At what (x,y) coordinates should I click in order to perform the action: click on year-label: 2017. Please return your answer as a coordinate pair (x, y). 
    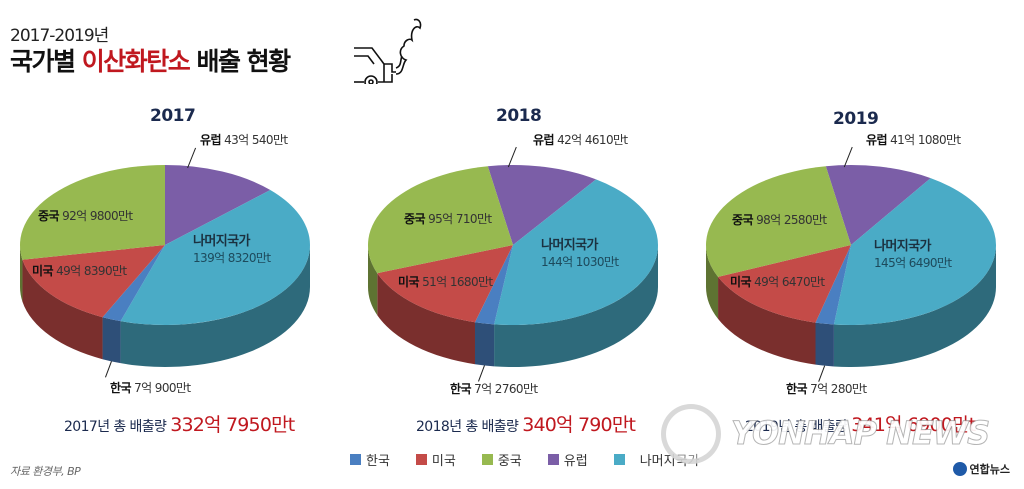
    Looking at the image, I should click on (173, 116).